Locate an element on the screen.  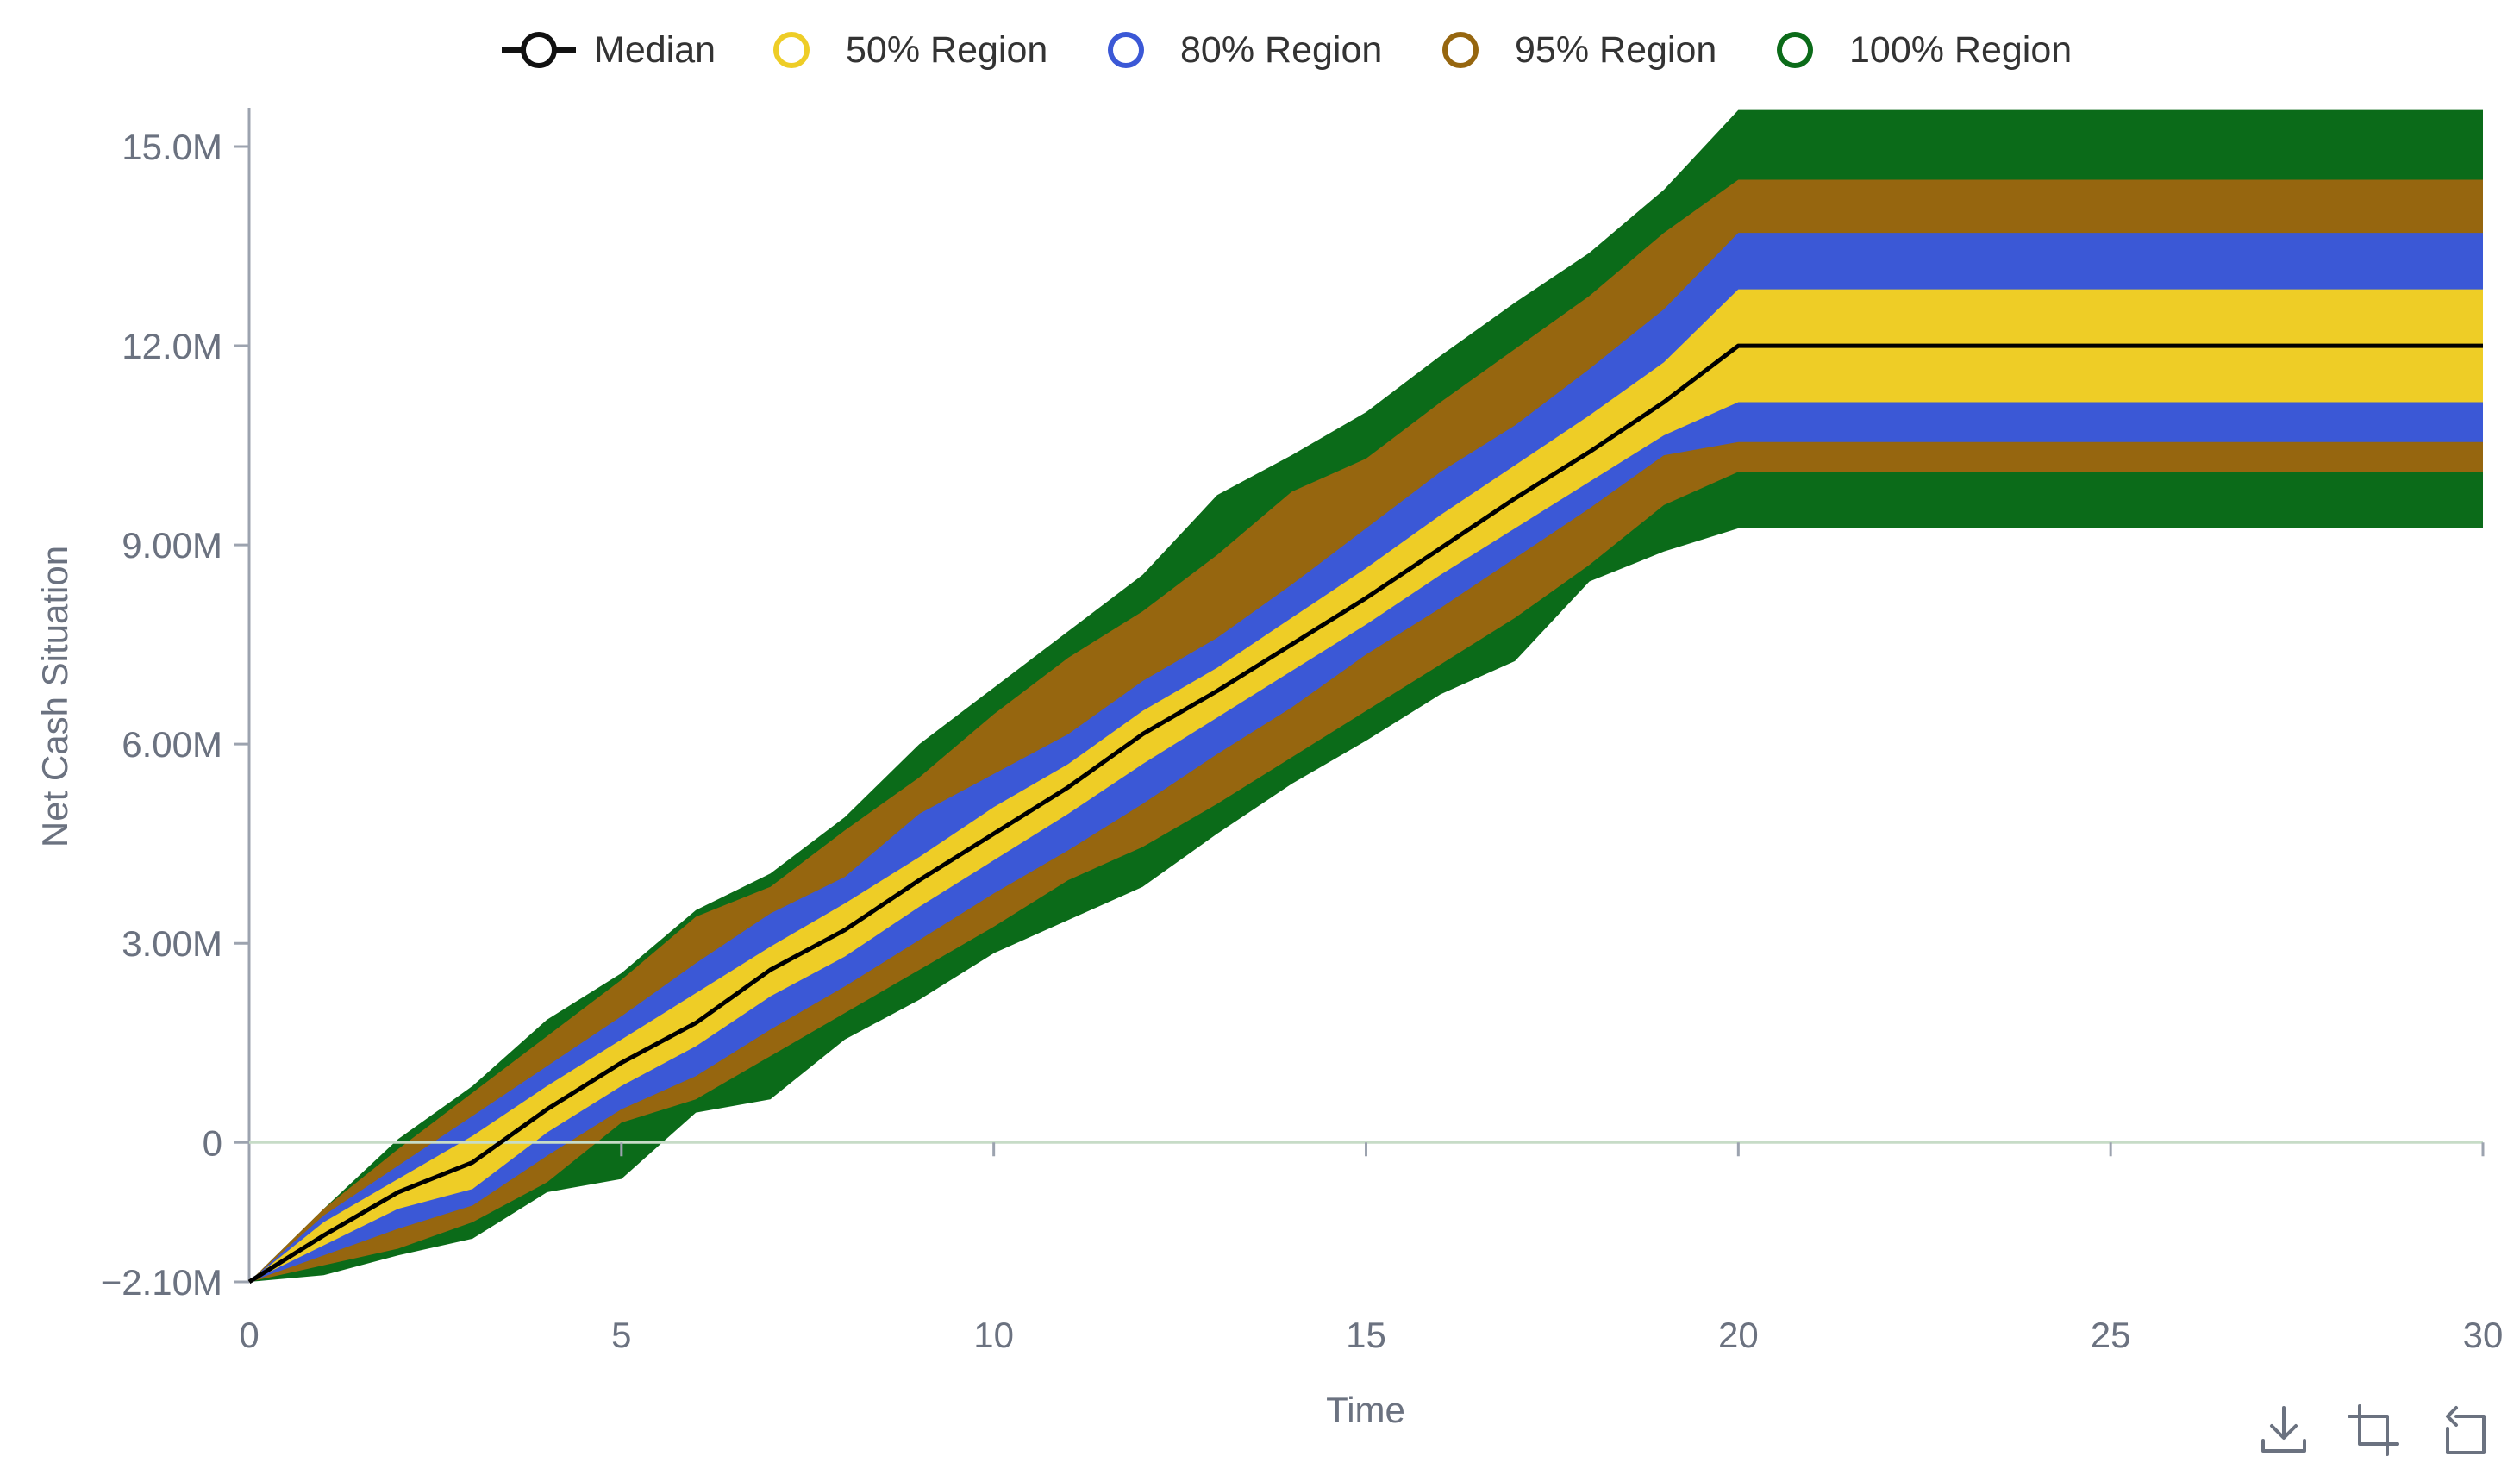
reset-button is located at coordinates (2463, 1430).